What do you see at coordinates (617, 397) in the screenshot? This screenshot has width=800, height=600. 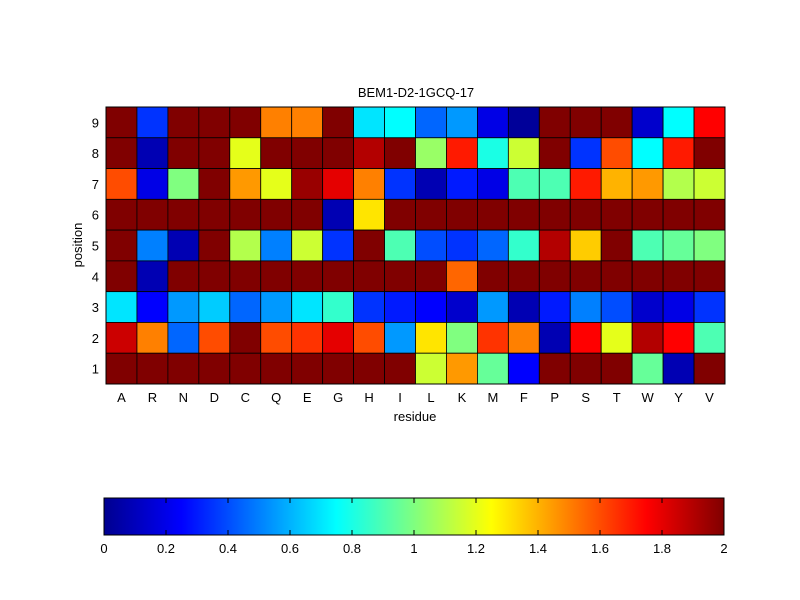 I see `x-tick-label: T` at bounding box center [617, 397].